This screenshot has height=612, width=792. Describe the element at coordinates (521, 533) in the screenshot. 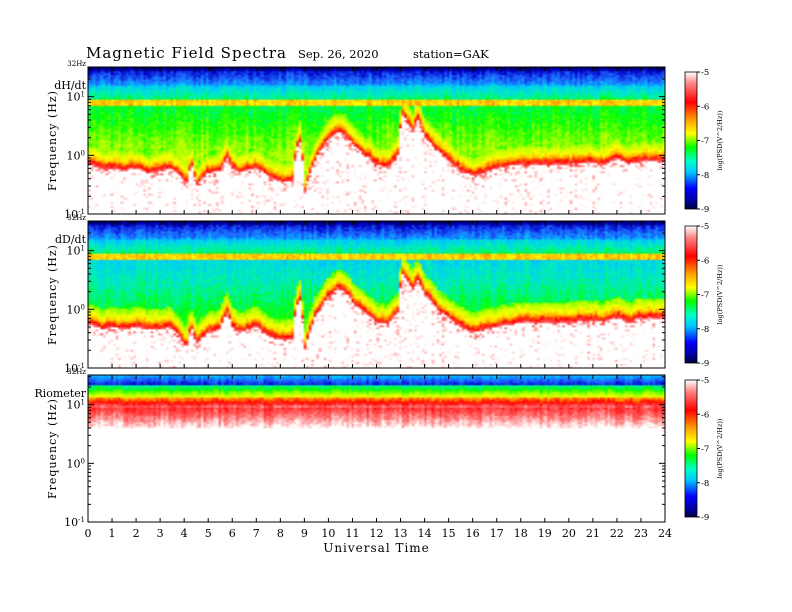

I see `x-tick-label: 18` at that location.